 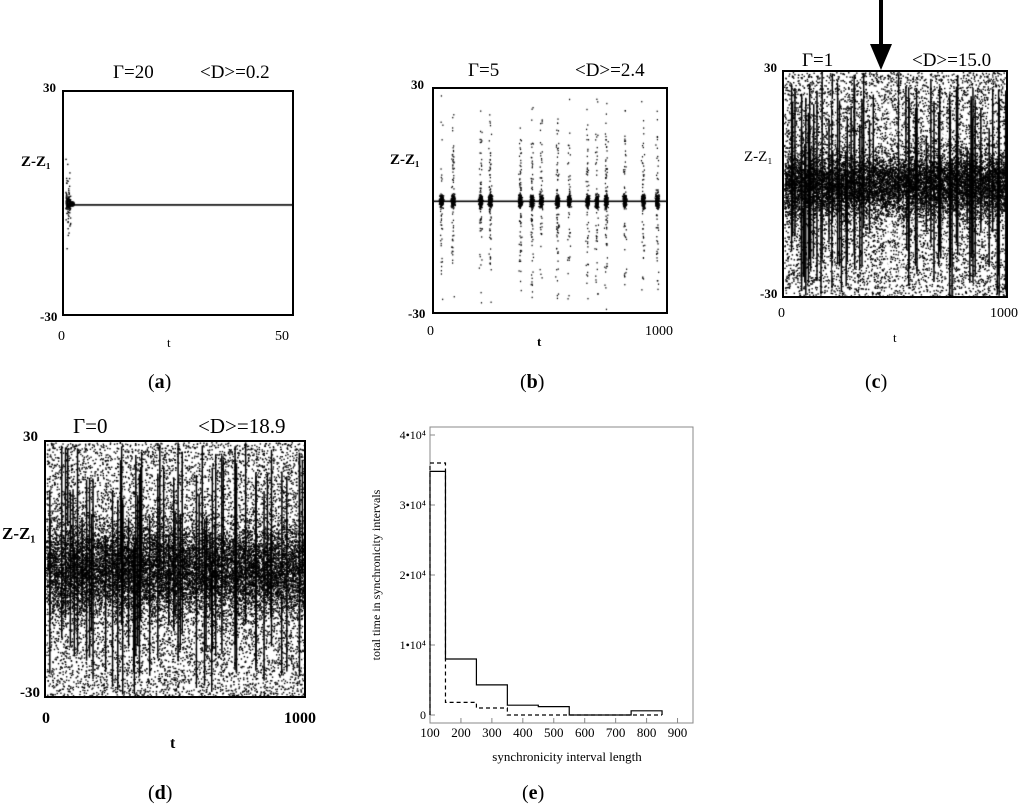 What do you see at coordinates (678, 732) in the screenshot?
I see `histogram-xtick-label-8: 900` at bounding box center [678, 732].